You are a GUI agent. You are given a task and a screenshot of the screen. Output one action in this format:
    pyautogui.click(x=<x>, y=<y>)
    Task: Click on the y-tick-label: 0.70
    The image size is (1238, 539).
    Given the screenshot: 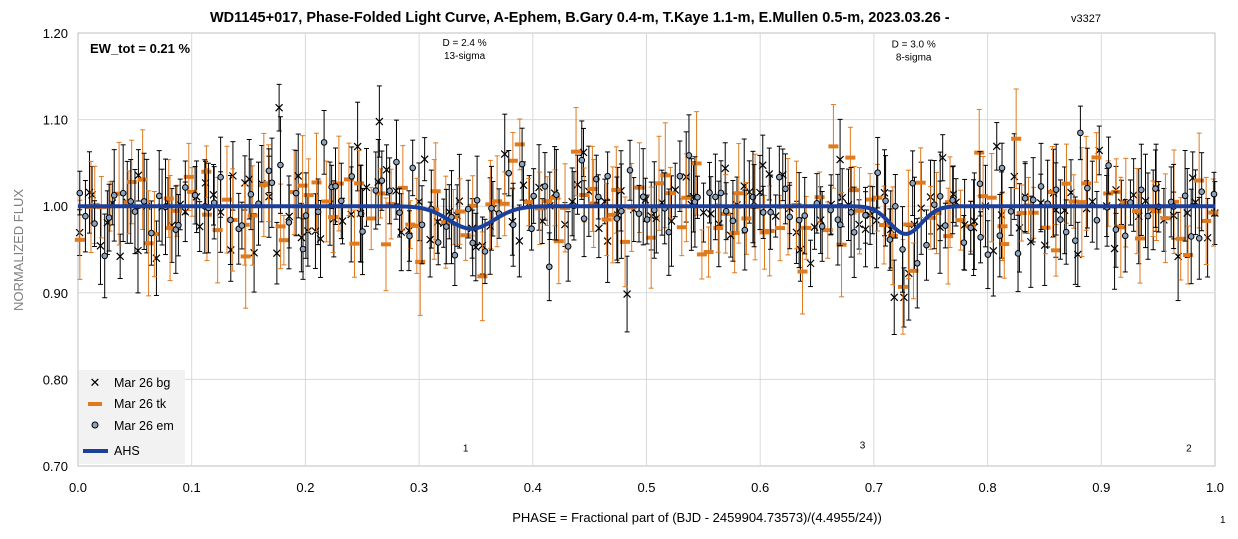 What is the action you would take?
    pyautogui.click(x=55, y=466)
    